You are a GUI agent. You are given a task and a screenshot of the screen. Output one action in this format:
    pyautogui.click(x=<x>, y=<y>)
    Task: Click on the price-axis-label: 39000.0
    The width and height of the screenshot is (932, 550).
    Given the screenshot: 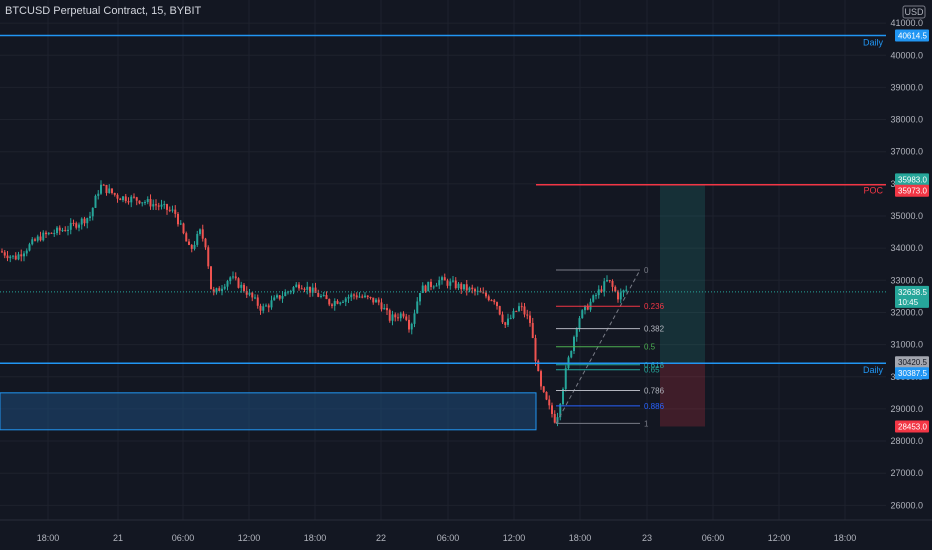 What is the action you would take?
    pyautogui.click(x=906, y=87)
    